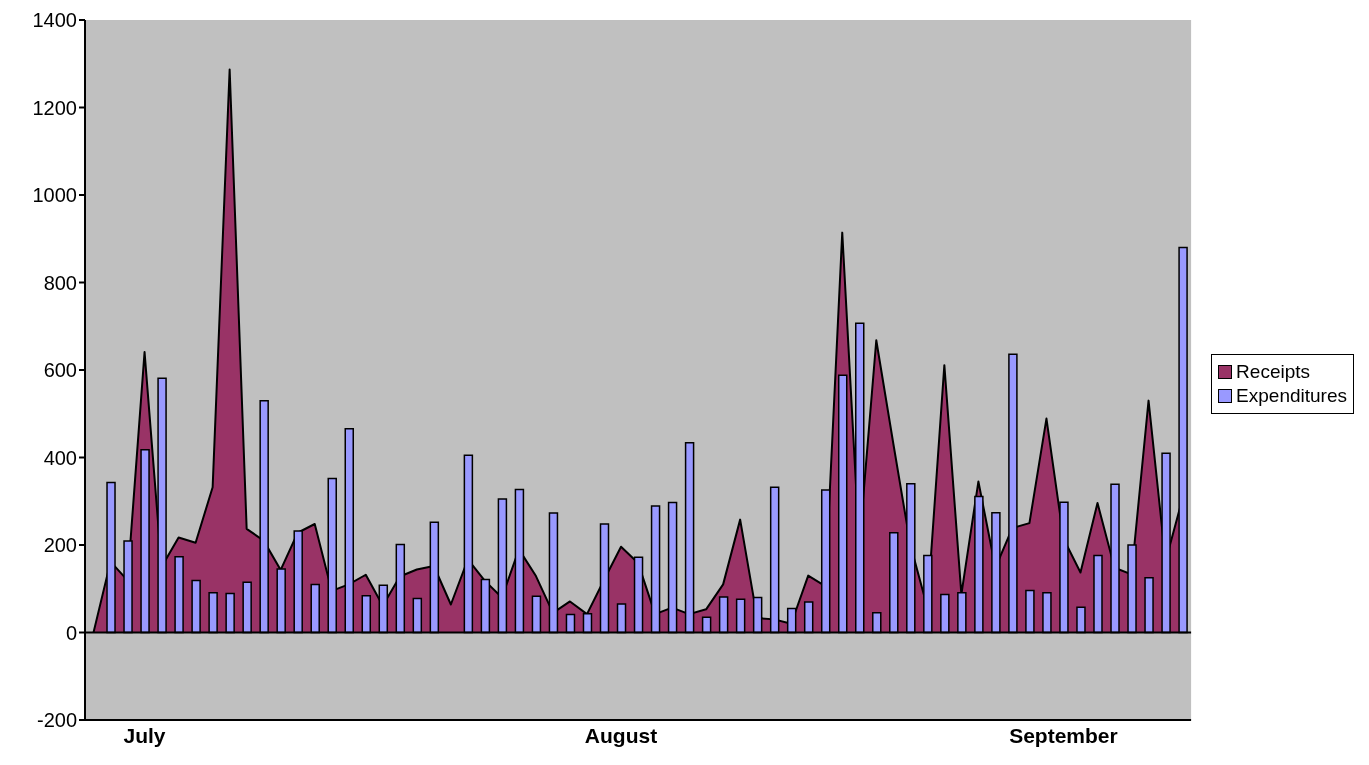 The image size is (1369, 765). What do you see at coordinates (54, 195) in the screenshot?
I see `y-tick-label: 1000` at bounding box center [54, 195].